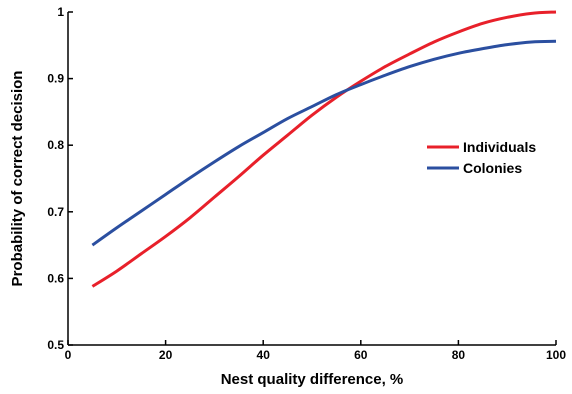  What do you see at coordinates (55, 145) in the screenshot?
I see `y-tick-label: 0.8` at bounding box center [55, 145].